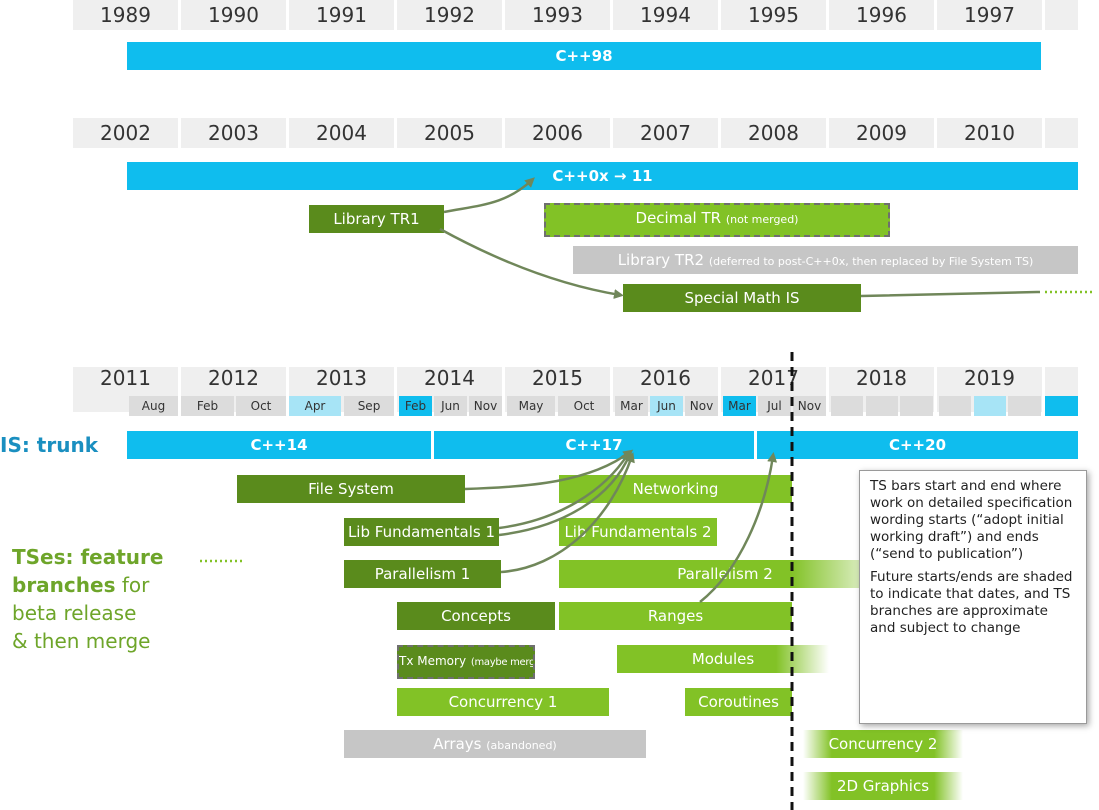  What do you see at coordinates (594, 445) in the screenshot?
I see `trunk-cpp17: C++17` at bounding box center [594, 445].